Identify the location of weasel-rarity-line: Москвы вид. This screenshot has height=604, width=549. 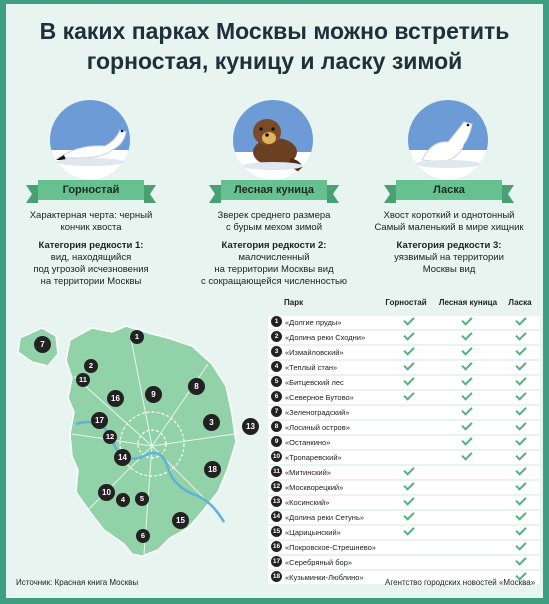
(449, 269).